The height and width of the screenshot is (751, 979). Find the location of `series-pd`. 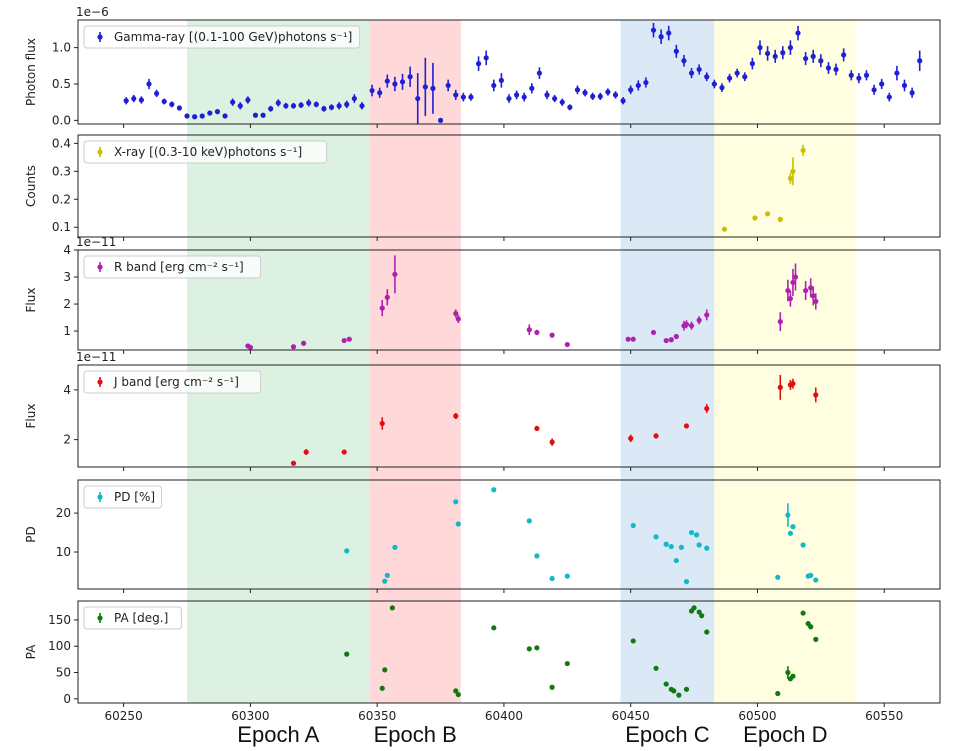

series-pd is located at coordinates (581, 536).